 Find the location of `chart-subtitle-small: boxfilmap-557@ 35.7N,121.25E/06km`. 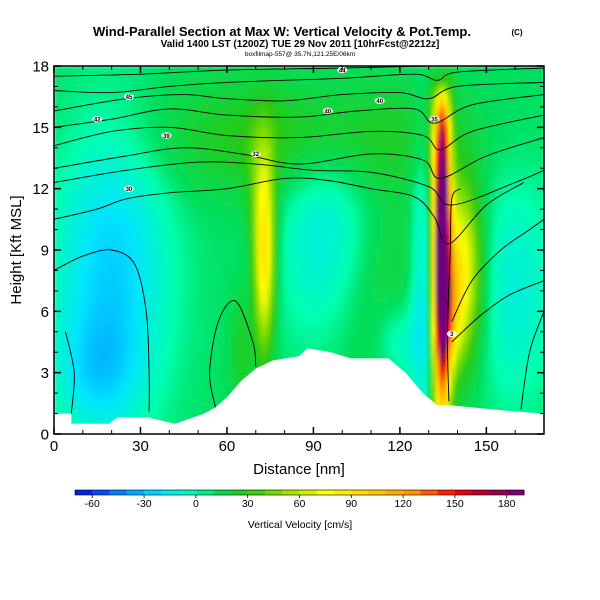

chart-subtitle-small: boxfilmap-557@ 35.7N,121.25E/06km is located at coordinates (300, 54).